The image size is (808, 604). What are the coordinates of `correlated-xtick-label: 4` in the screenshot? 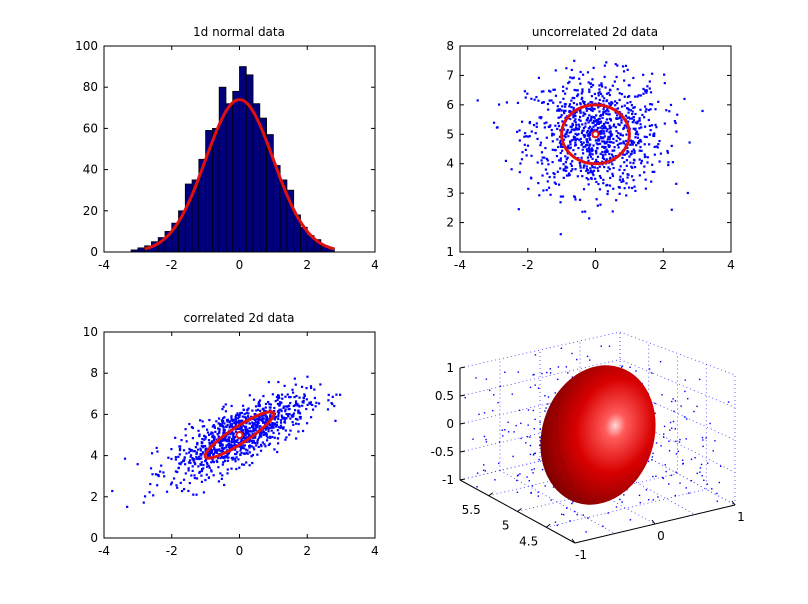 It's located at (375, 551).